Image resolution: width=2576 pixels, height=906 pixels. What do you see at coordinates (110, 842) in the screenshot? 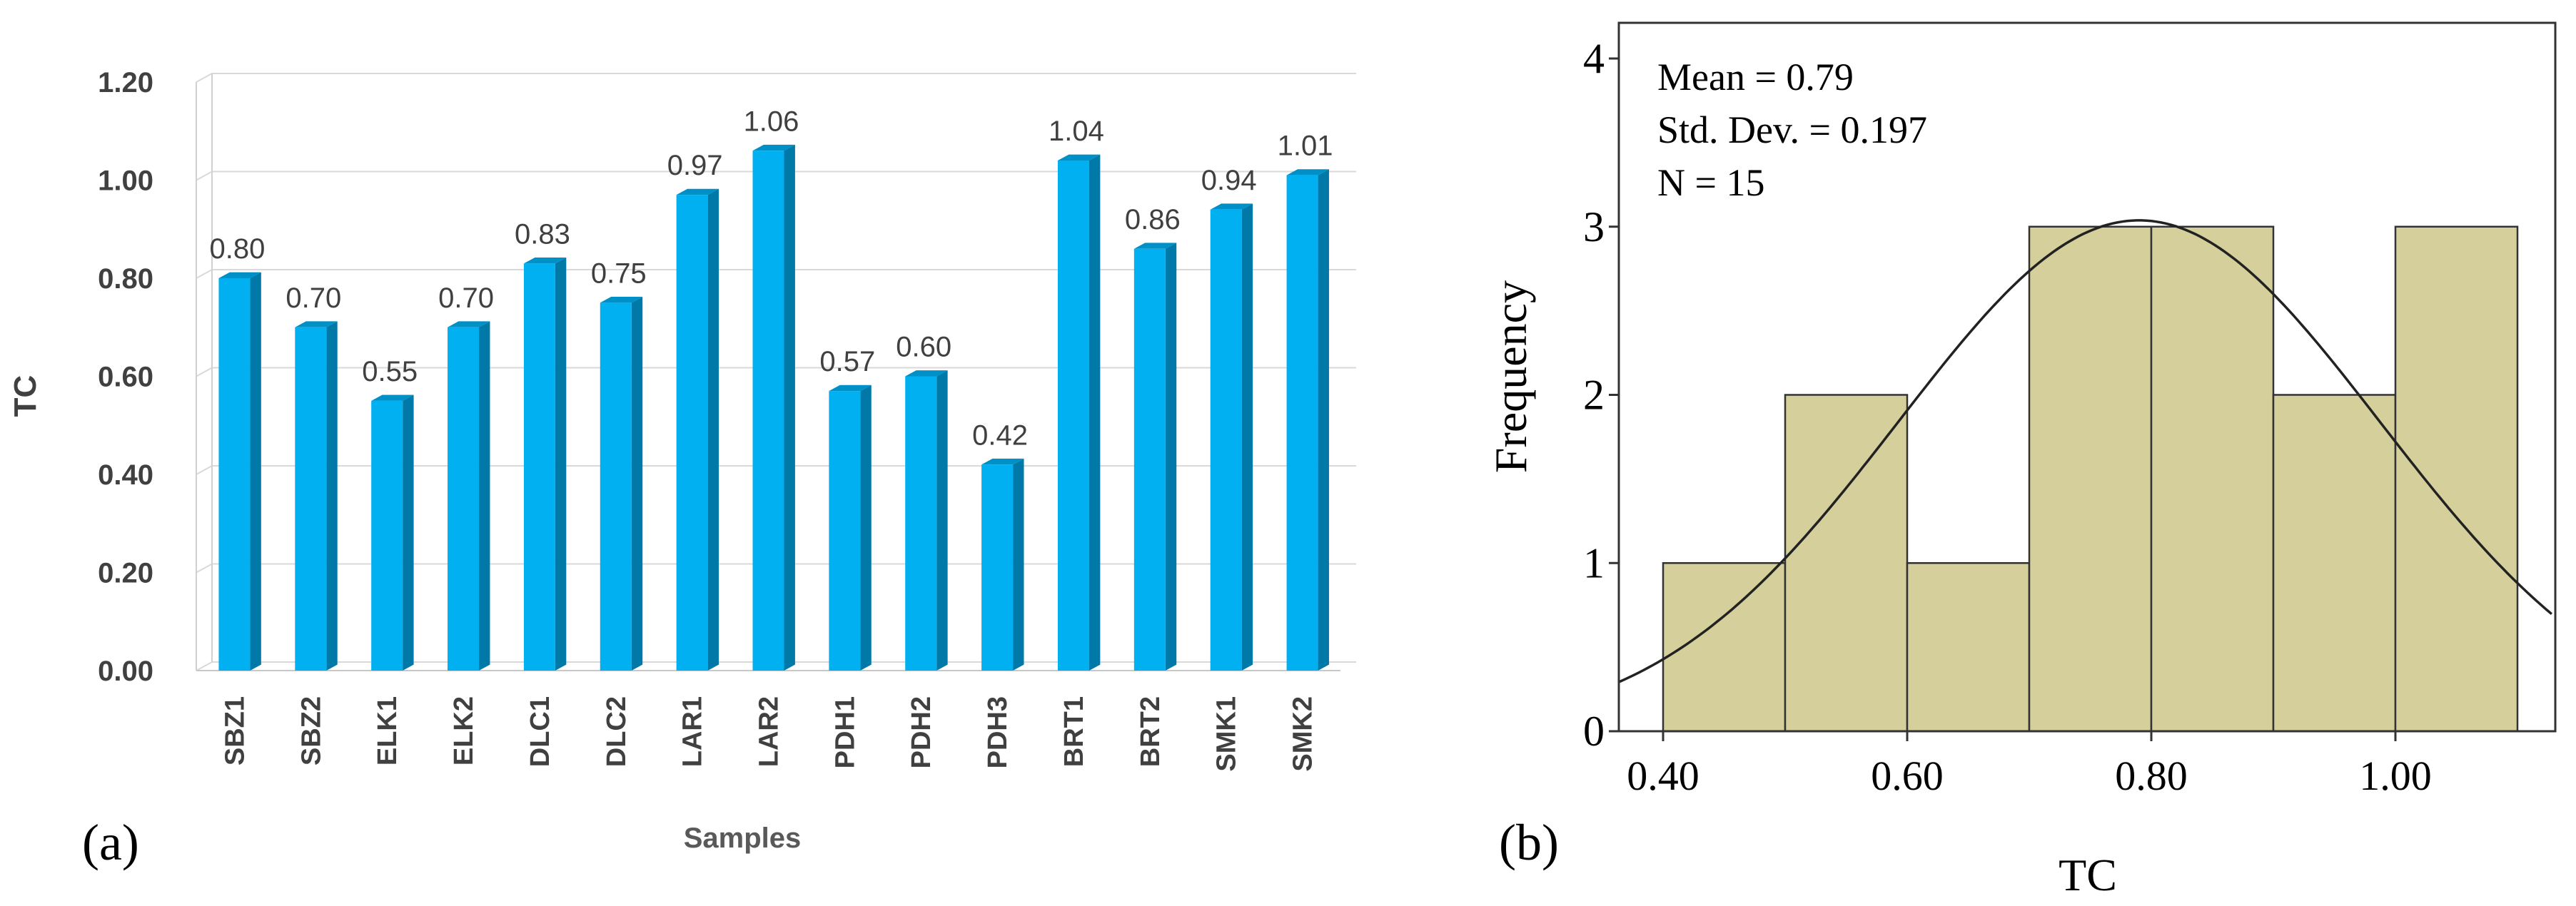
I see `panel-label-a: (a)` at bounding box center [110, 842].